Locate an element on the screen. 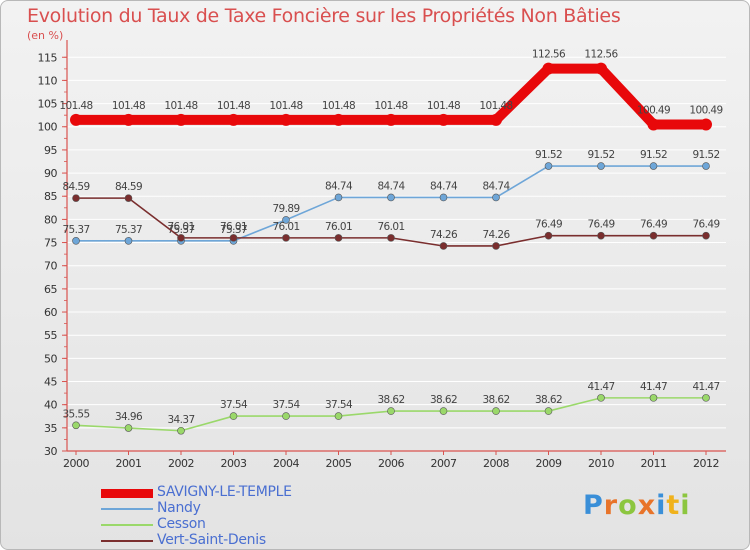 This screenshot has height=550, width=750. data-label: 34.37 is located at coordinates (180, 420).